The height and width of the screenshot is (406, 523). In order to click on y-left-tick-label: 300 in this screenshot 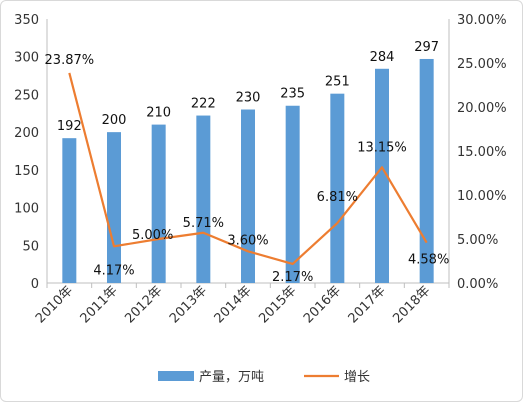, I will do `click(26, 58)`.